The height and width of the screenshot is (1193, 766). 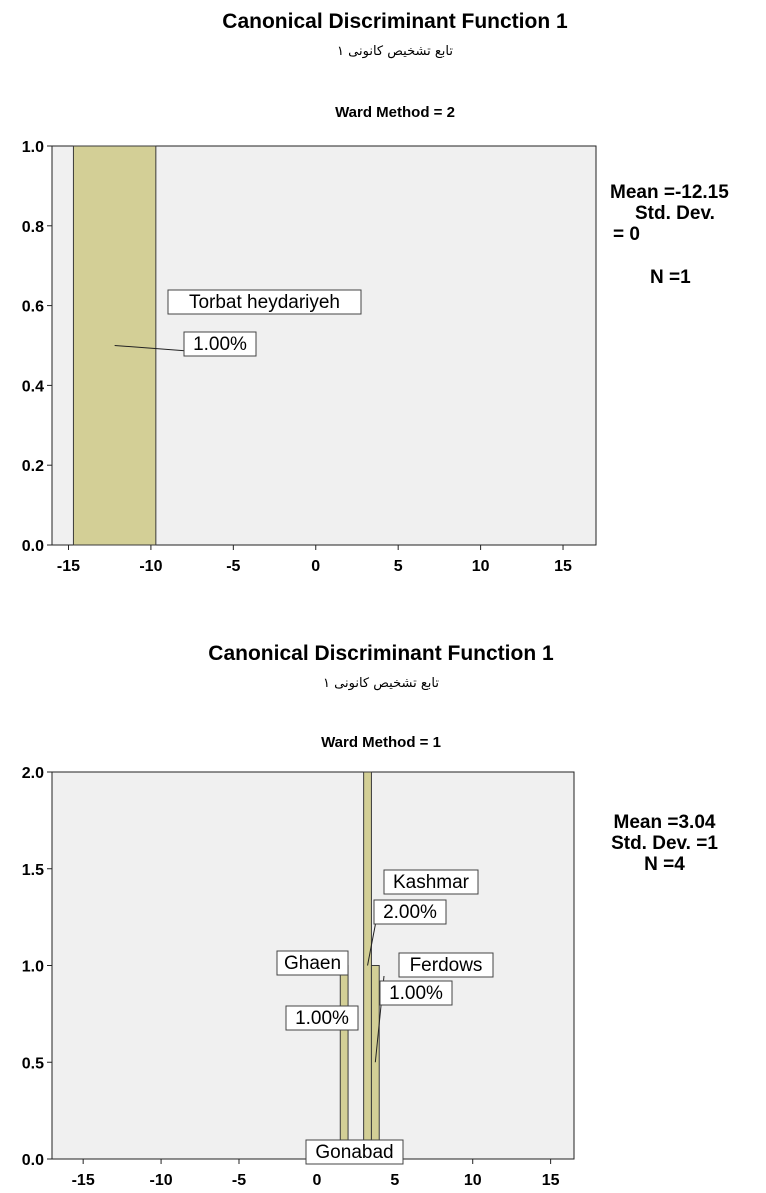 What do you see at coordinates (626, 234) in the screenshot?
I see `stats-std-dev-value: = 0` at bounding box center [626, 234].